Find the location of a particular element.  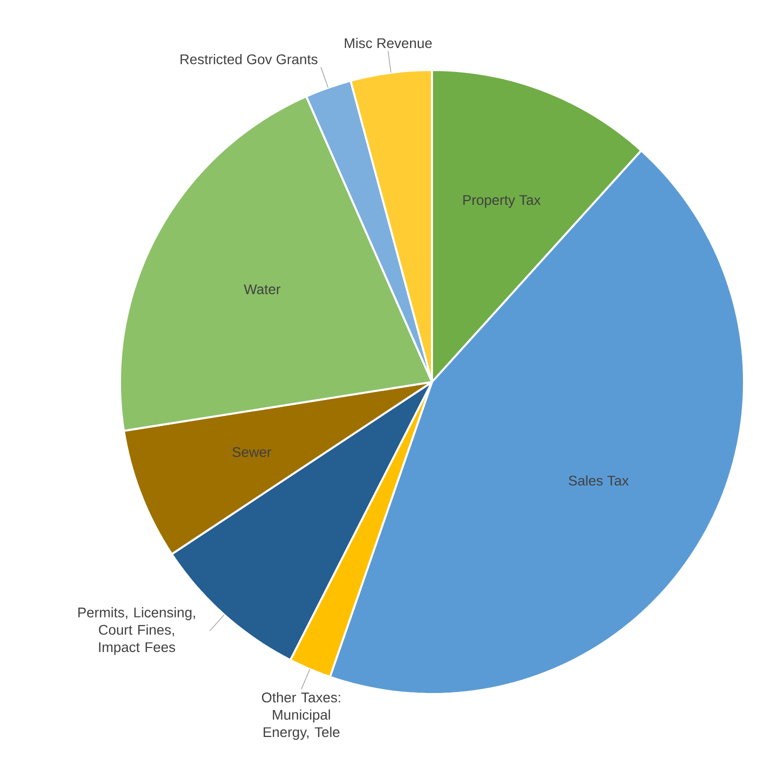

slice-label: Water is located at coordinates (262, 289).